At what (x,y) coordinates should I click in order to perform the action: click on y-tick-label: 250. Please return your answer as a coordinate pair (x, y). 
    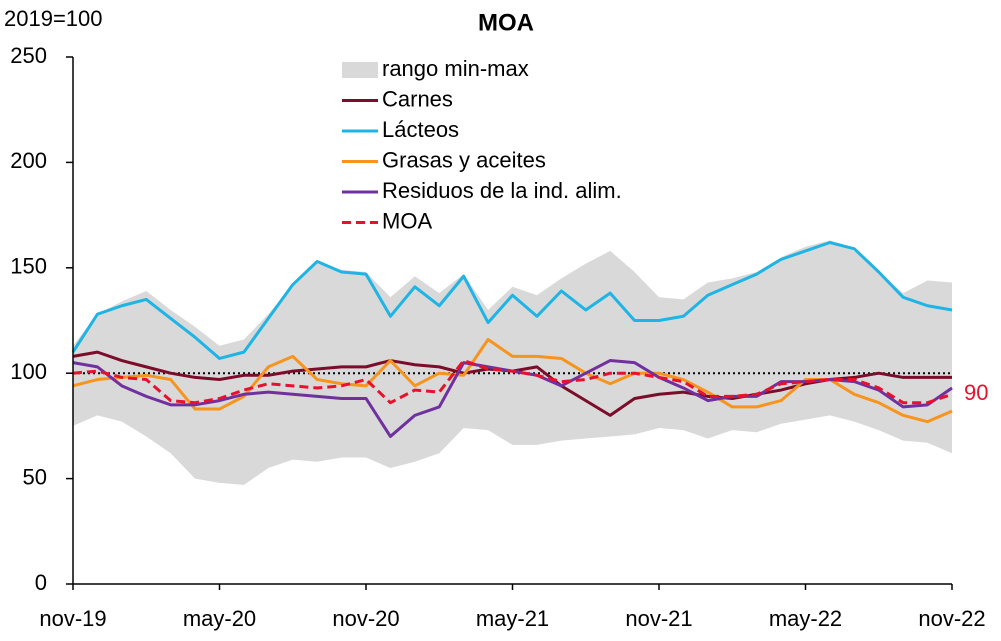
    Looking at the image, I should click on (28, 55).